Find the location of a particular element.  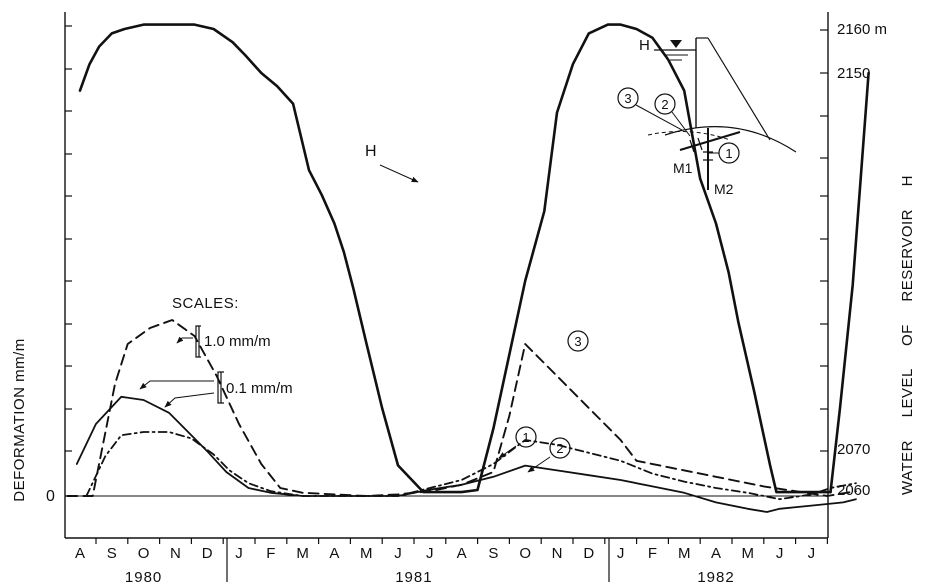

circle-3-mark is located at coordinates (578, 341).